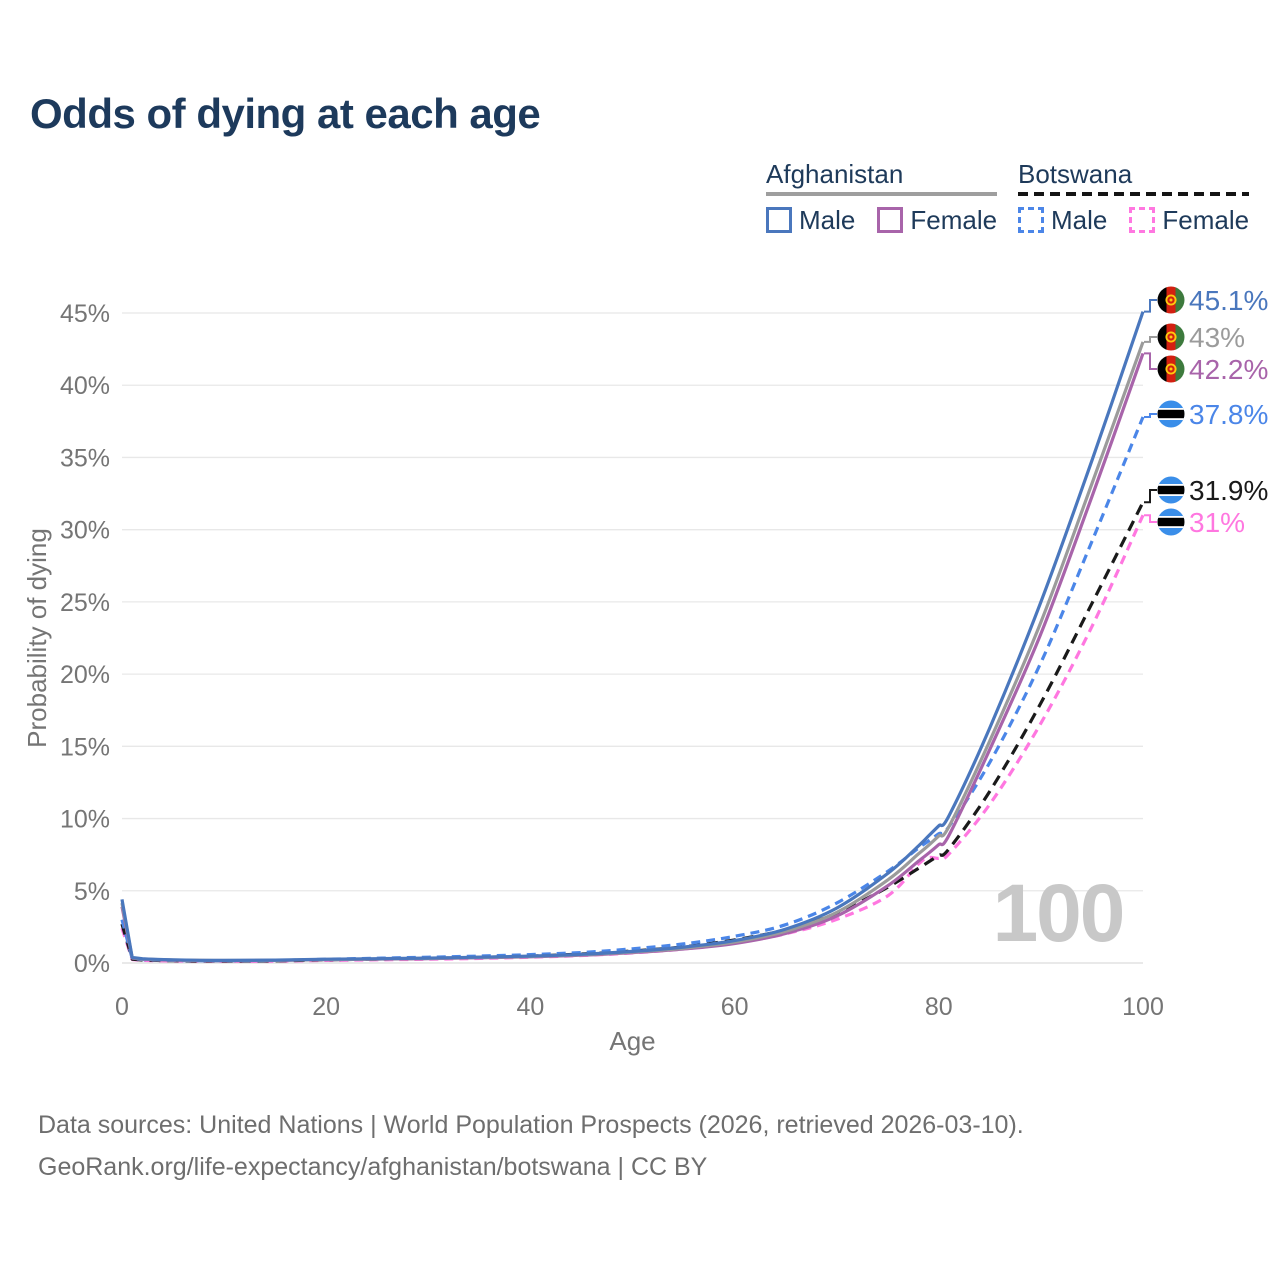 The width and height of the screenshot is (1280, 1280). Describe the element at coordinates (939, 1007) in the screenshot. I see `x-tick-label: 80` at that location.